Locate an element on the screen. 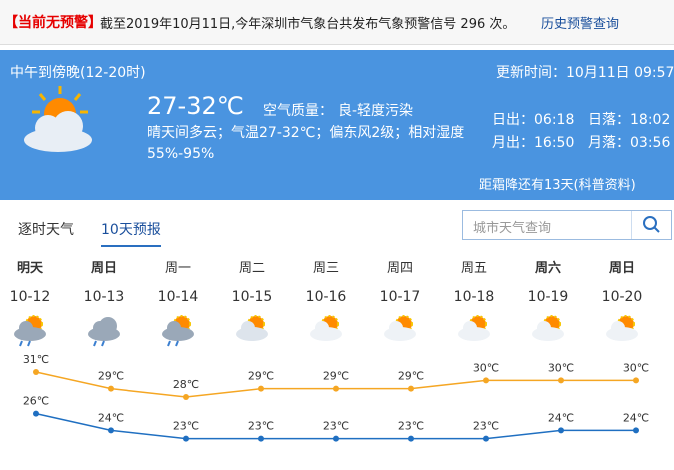 The height and width of the screenshot is (470, 674). weekday: 周三 is located at coordinates (326, 268).